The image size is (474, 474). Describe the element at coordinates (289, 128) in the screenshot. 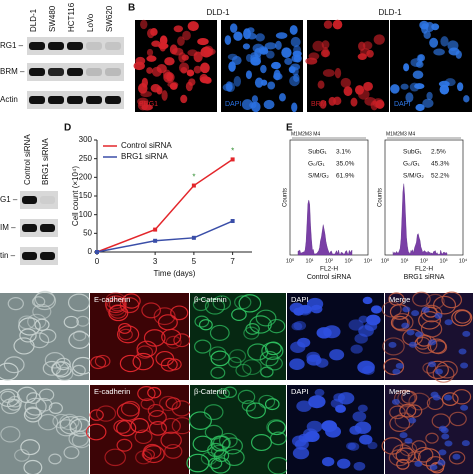

I see `panel-label: E` at that location.